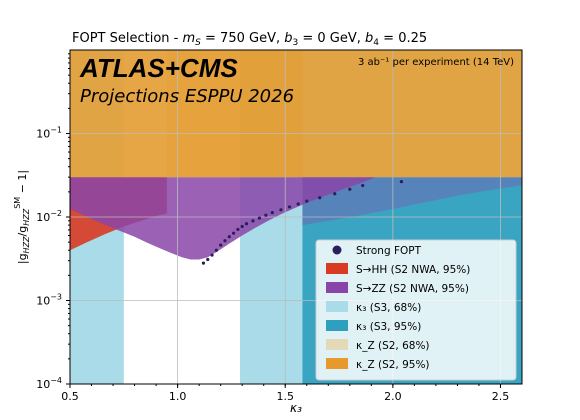 This screenshot has height=420, width=580. I want to click on y-tick-label: 10⁻¹, so click(49, 133).